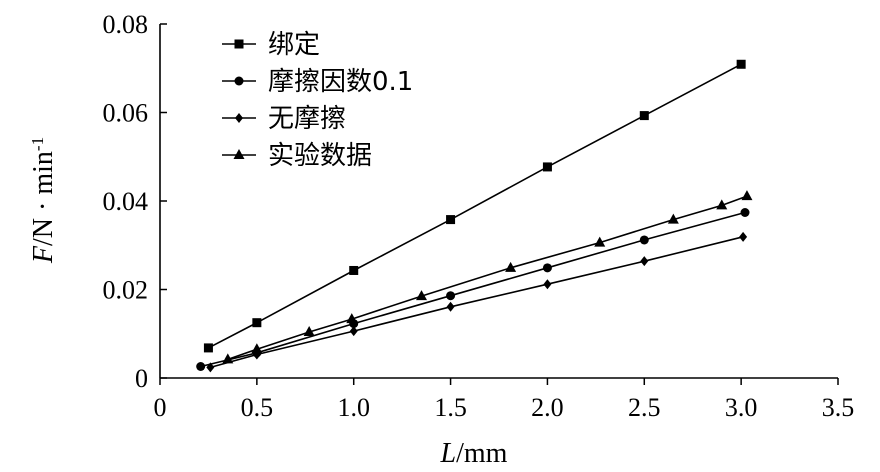  Describe the element at coordinates (504, 400) in the screenshot. I see `x-ticks: 0 0.5 1.0 1.5 2.0 2.5 3.0 3.5` at that location.